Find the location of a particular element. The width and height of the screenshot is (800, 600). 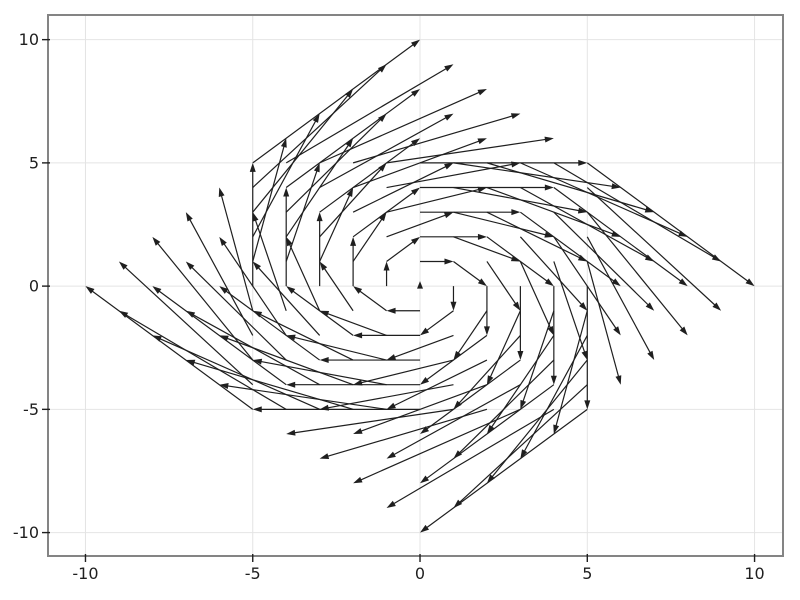

x-tick-label: -5 is located at coordinates (253, 573).